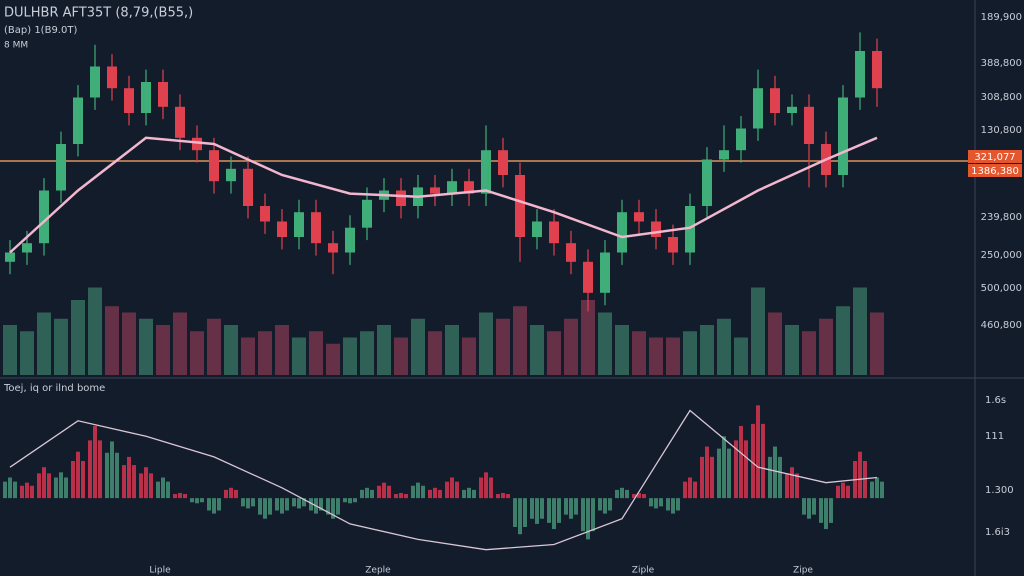 Image resolution: width=1024 pixels, height=576 pixels. I want to click on y-axis-label: 308,800, so click(1001, 97).